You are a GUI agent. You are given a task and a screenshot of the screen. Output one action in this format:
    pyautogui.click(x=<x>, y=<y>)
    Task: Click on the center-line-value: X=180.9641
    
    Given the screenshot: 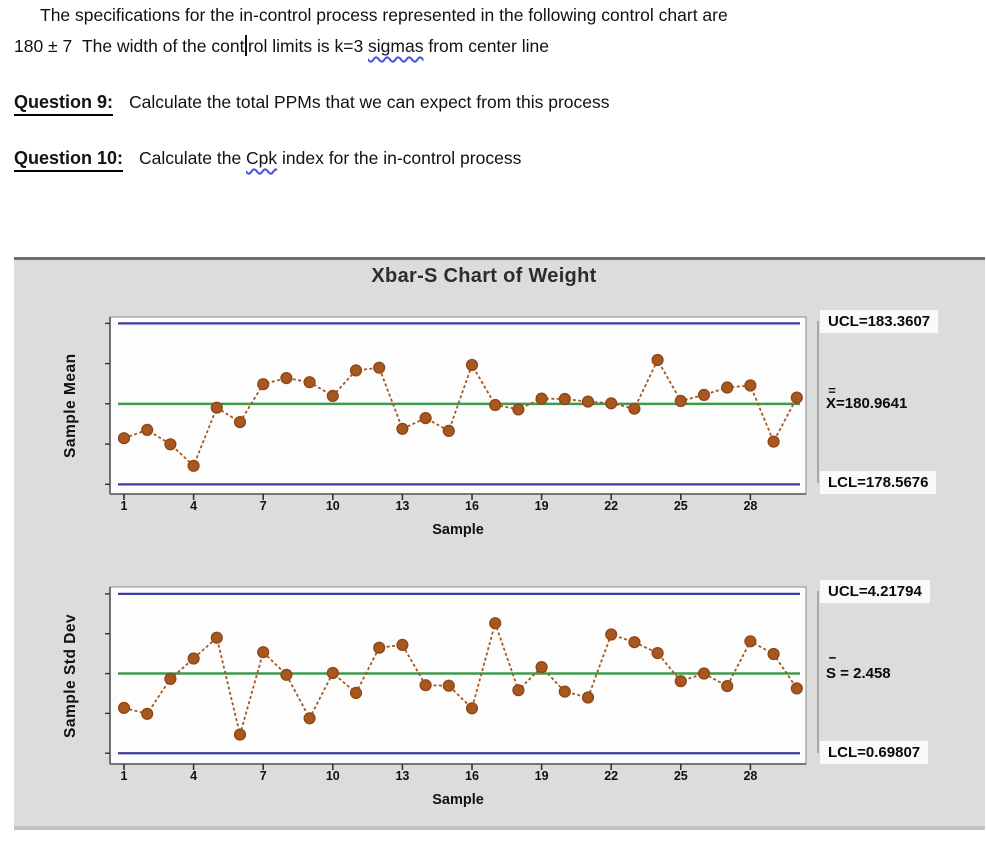 What is the action you would take?
    pyautogui.click(x=867, y=403)
    